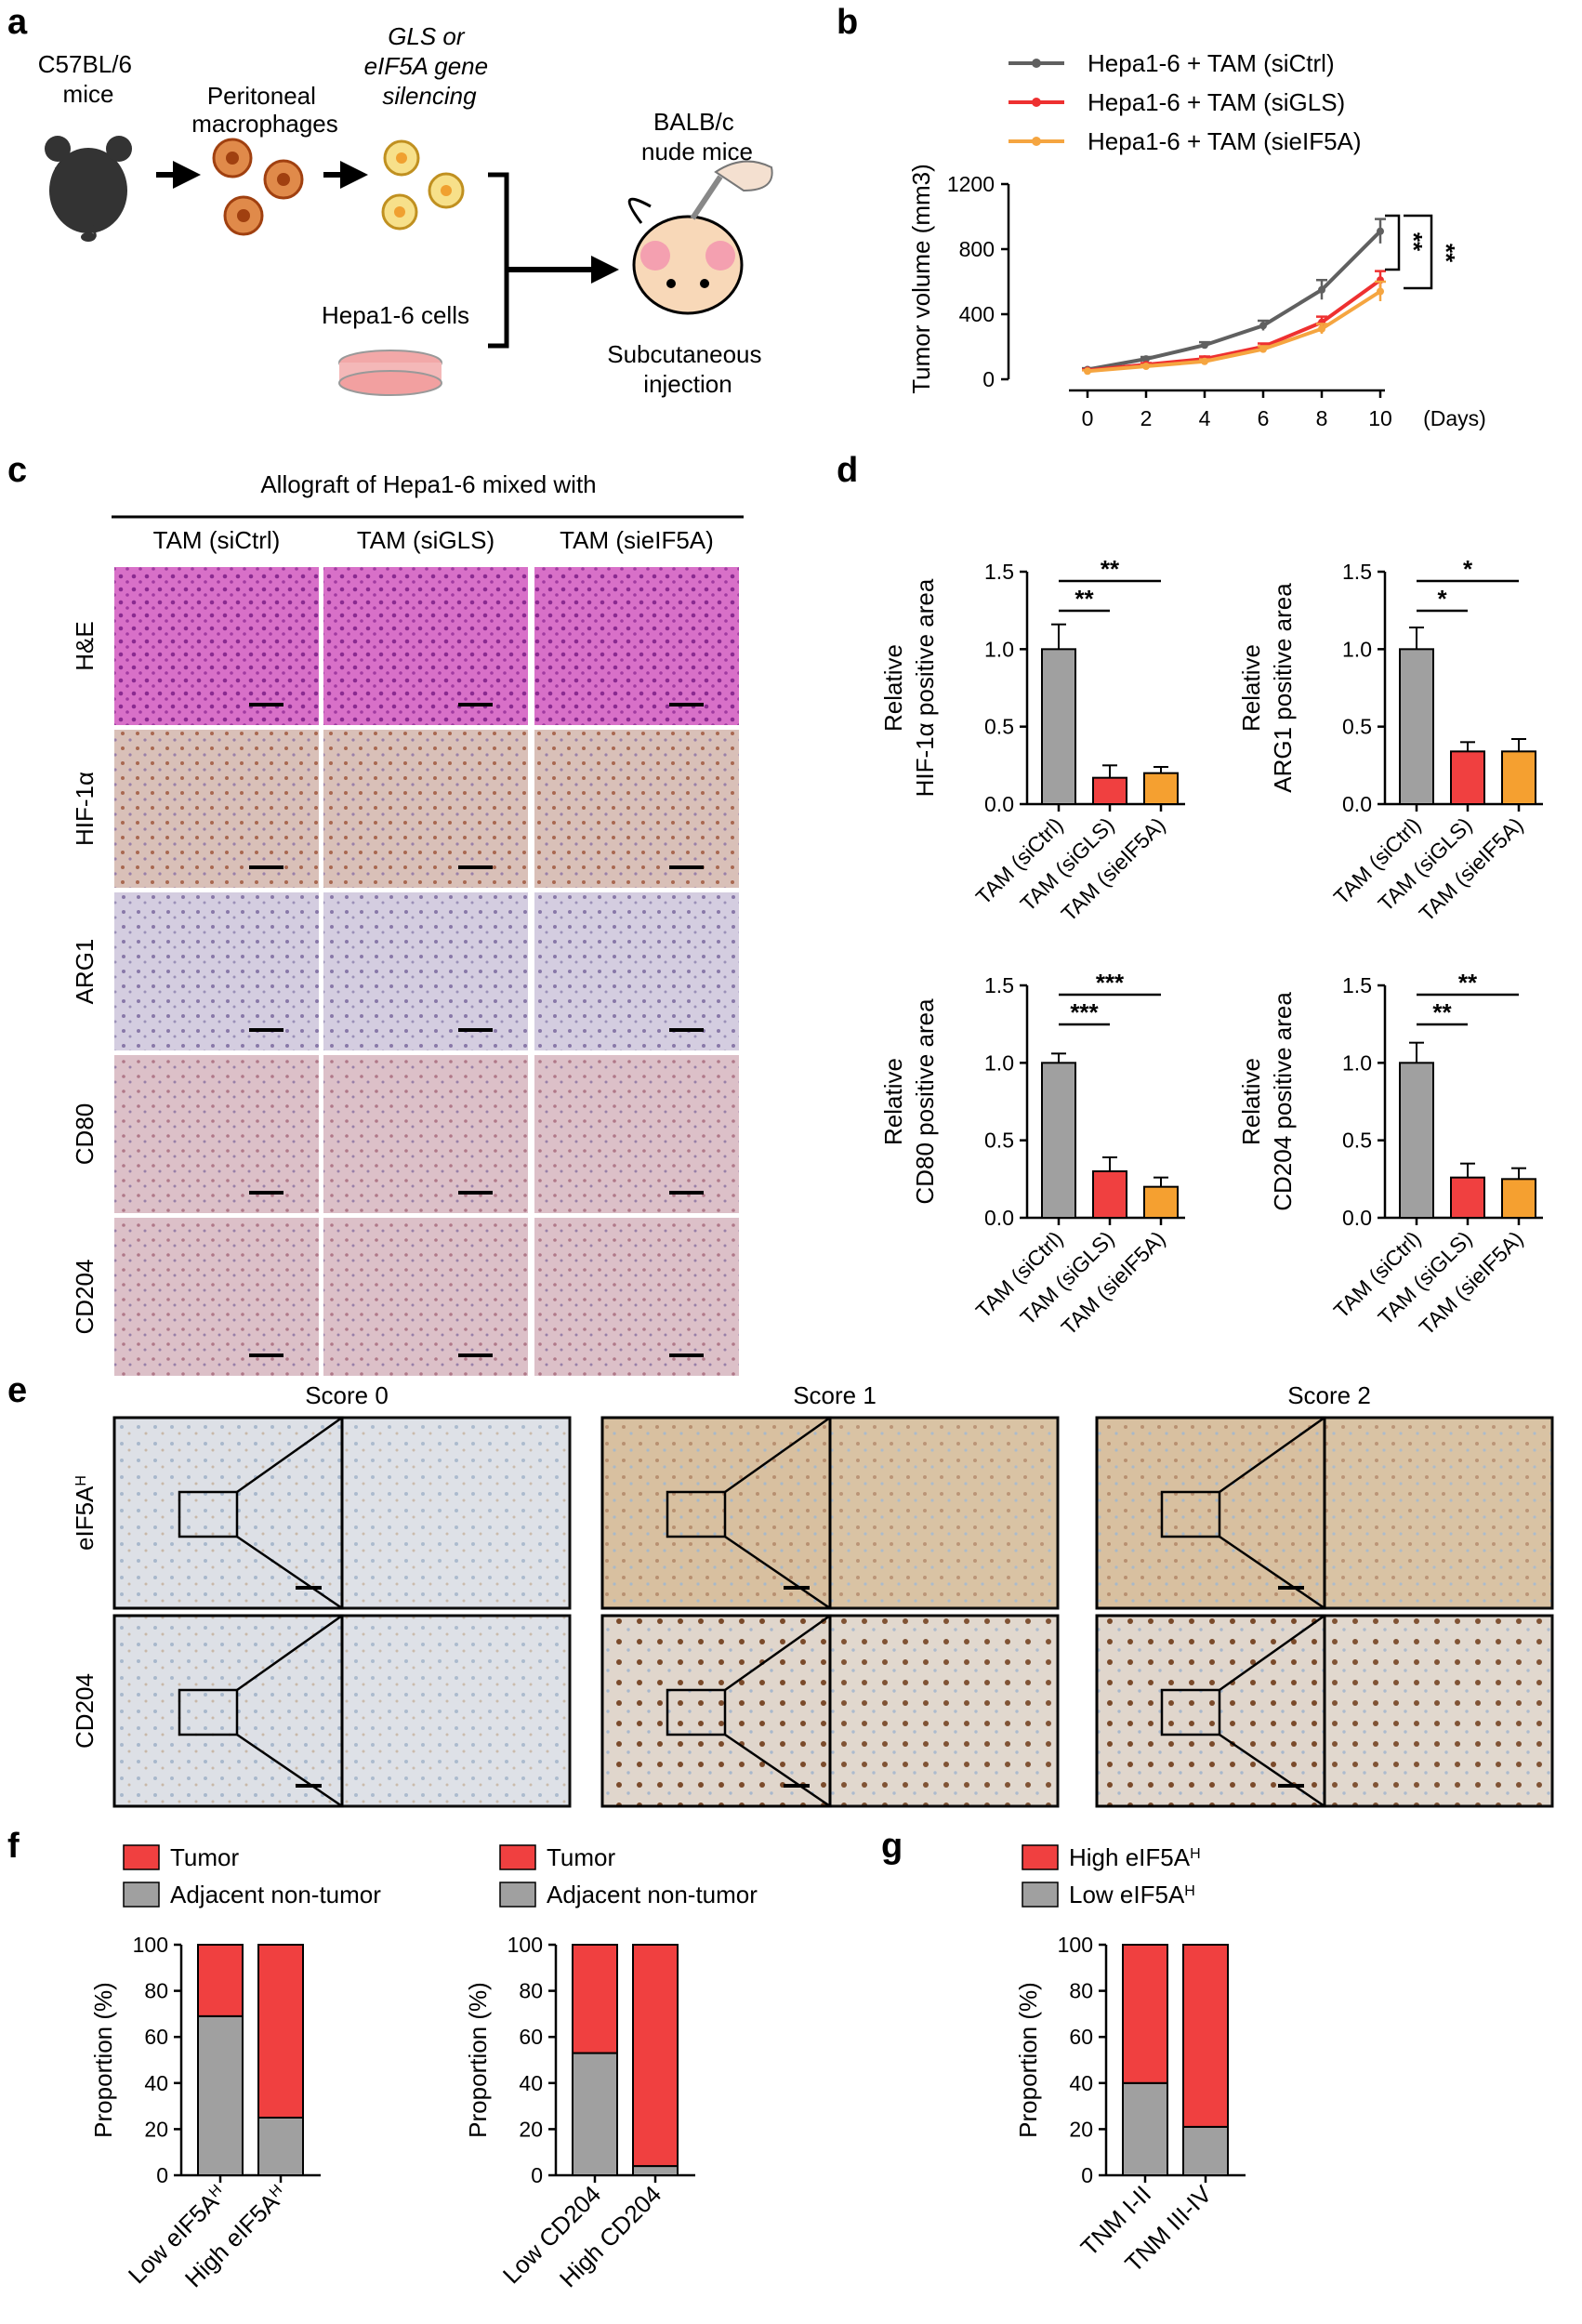  What do you see at coordinates (893, 688) in the screenshot?
I see `chart-d1-y-label-line0: Relative` at bounding box center [893, 688].